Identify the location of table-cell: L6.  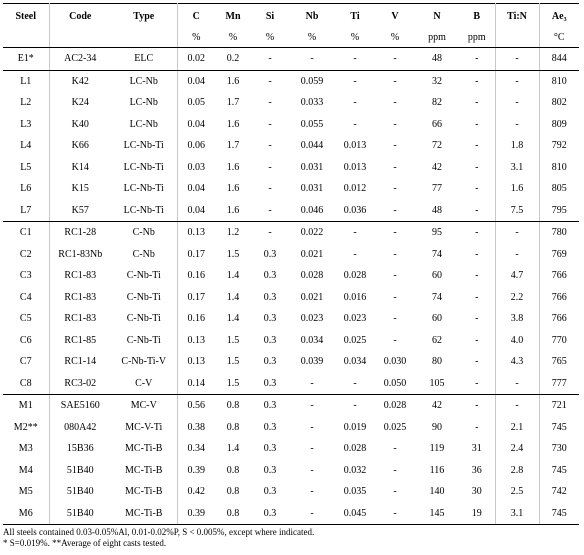
(26, 189).